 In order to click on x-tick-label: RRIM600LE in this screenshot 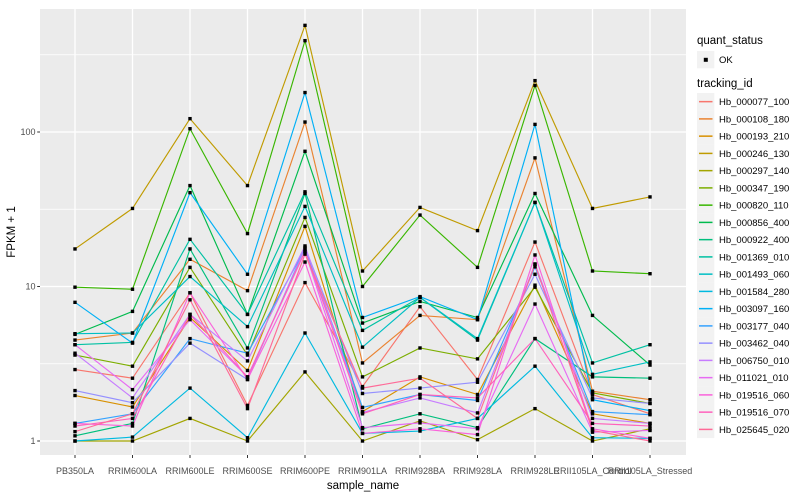, I will do `click(189, 471)`.